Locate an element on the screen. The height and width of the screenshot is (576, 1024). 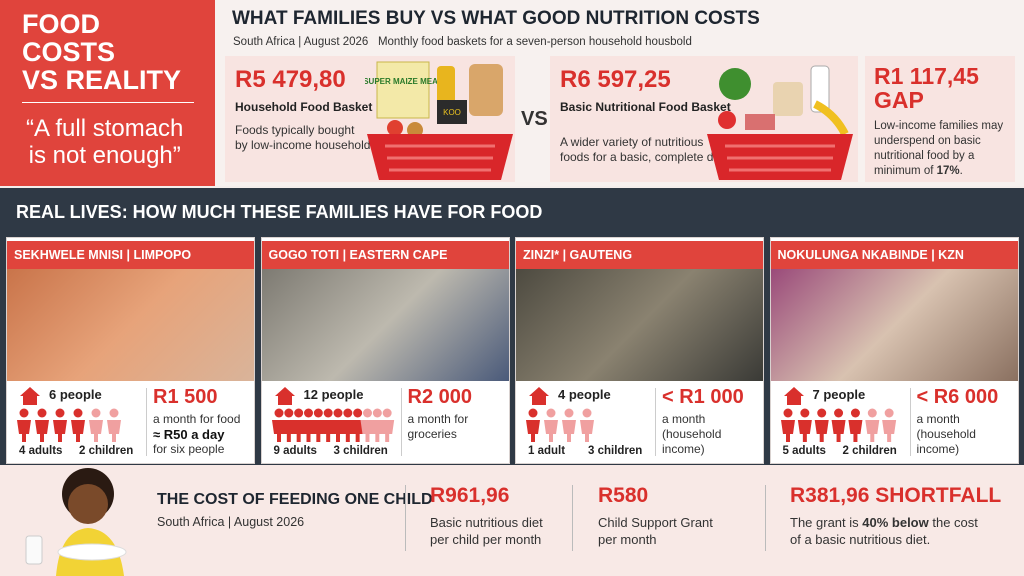
gap-heading: R1 117,45 GAP is located at coordinates (926, 88).